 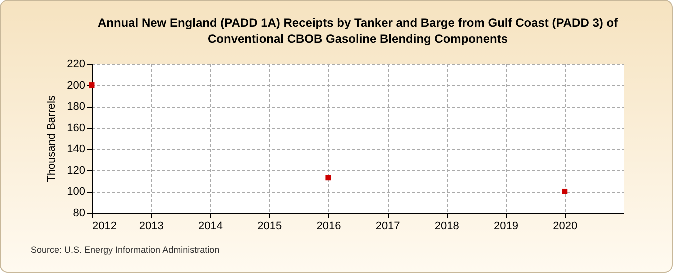 What do you see at coordinates (151, 226) in the screenshot?
I see `x-tick-label: 2013` at bounding box center [151, 226].